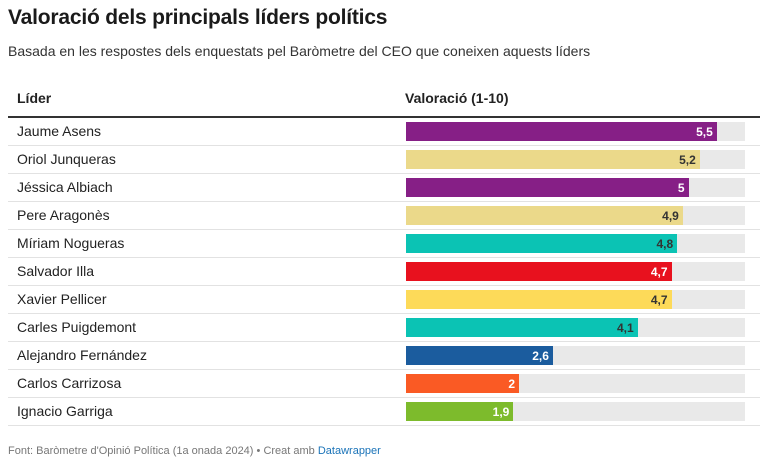 Image resolution: width=768 pixels, height=471 pixels. What do you see at coordinates (34, 98) in the screenshot?
I see `column-header-leader: Líder` at bounding box center [34, 98].